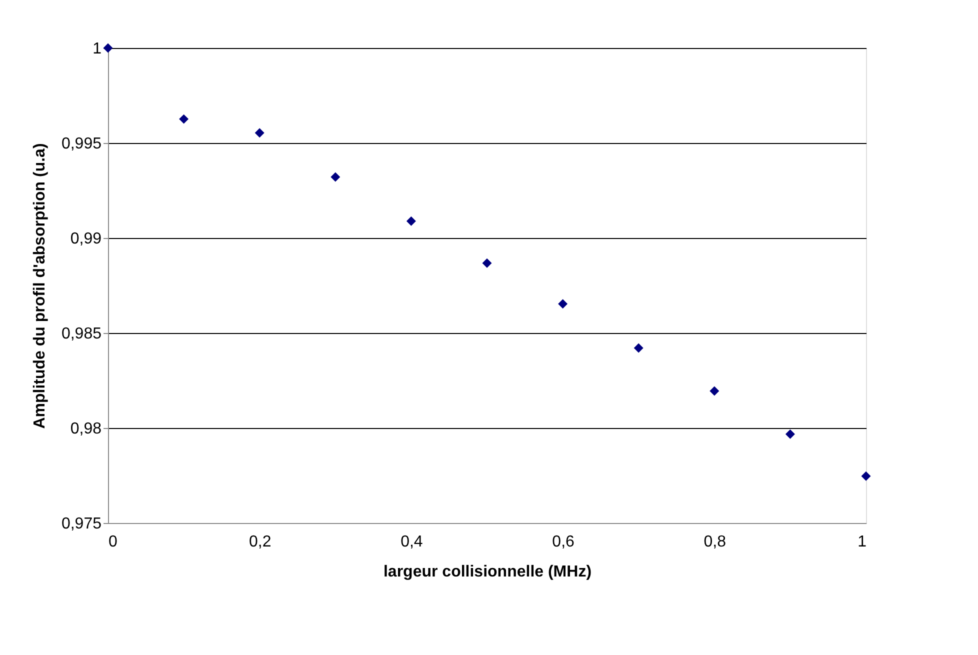 Image resolution: width=978 pixels, height=655 pixels. Describe the element at coordinates (81, 334) in the screenshot. I see `y-tick-label: 0,985` at that location.